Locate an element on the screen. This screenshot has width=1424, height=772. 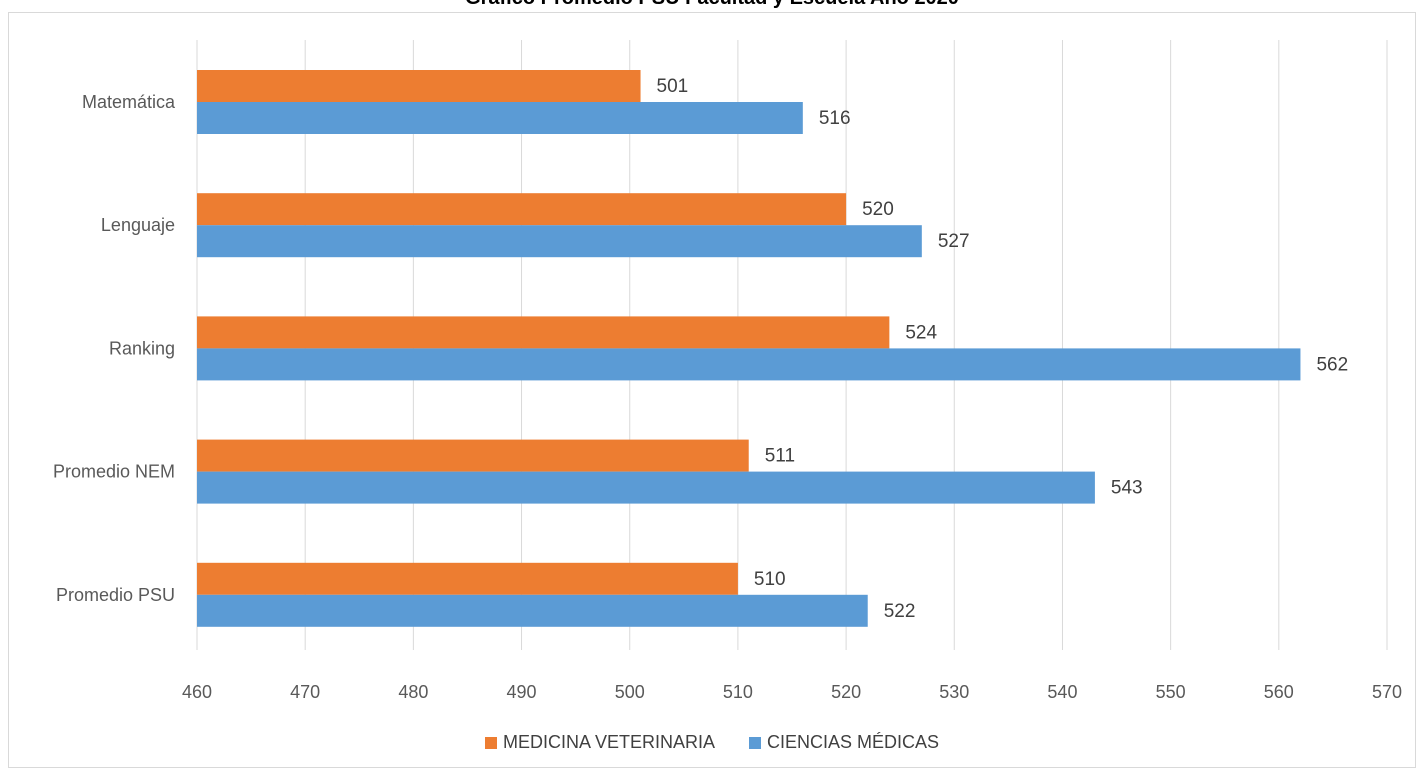
x-tick-label: 510 is located at coordinates (738, 692).